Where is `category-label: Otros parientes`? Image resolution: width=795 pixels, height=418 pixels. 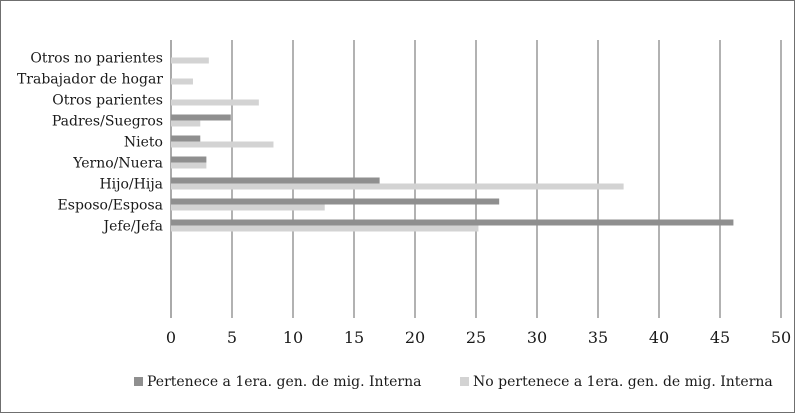
category-label: Otros parientes is located at coordinates (107, 101).